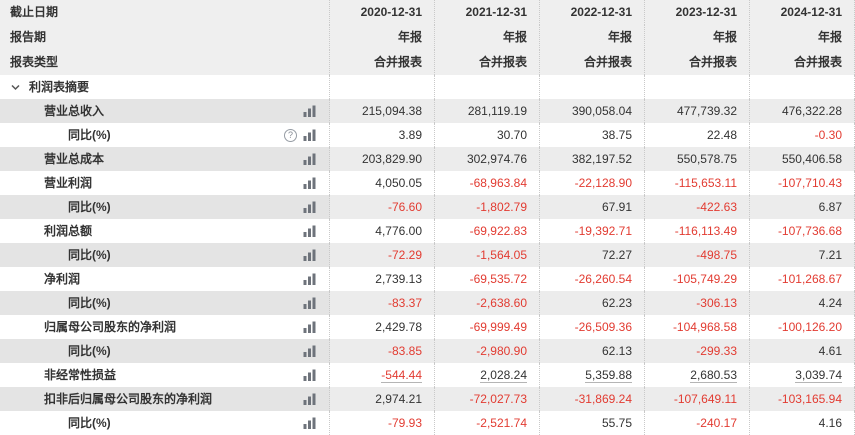 This screenshot has height=435, width=855. What do you see at coordinates (497, 111) in the screenshot?
I see `cell-value: 281,119.19` at bounding box center [497, 111].